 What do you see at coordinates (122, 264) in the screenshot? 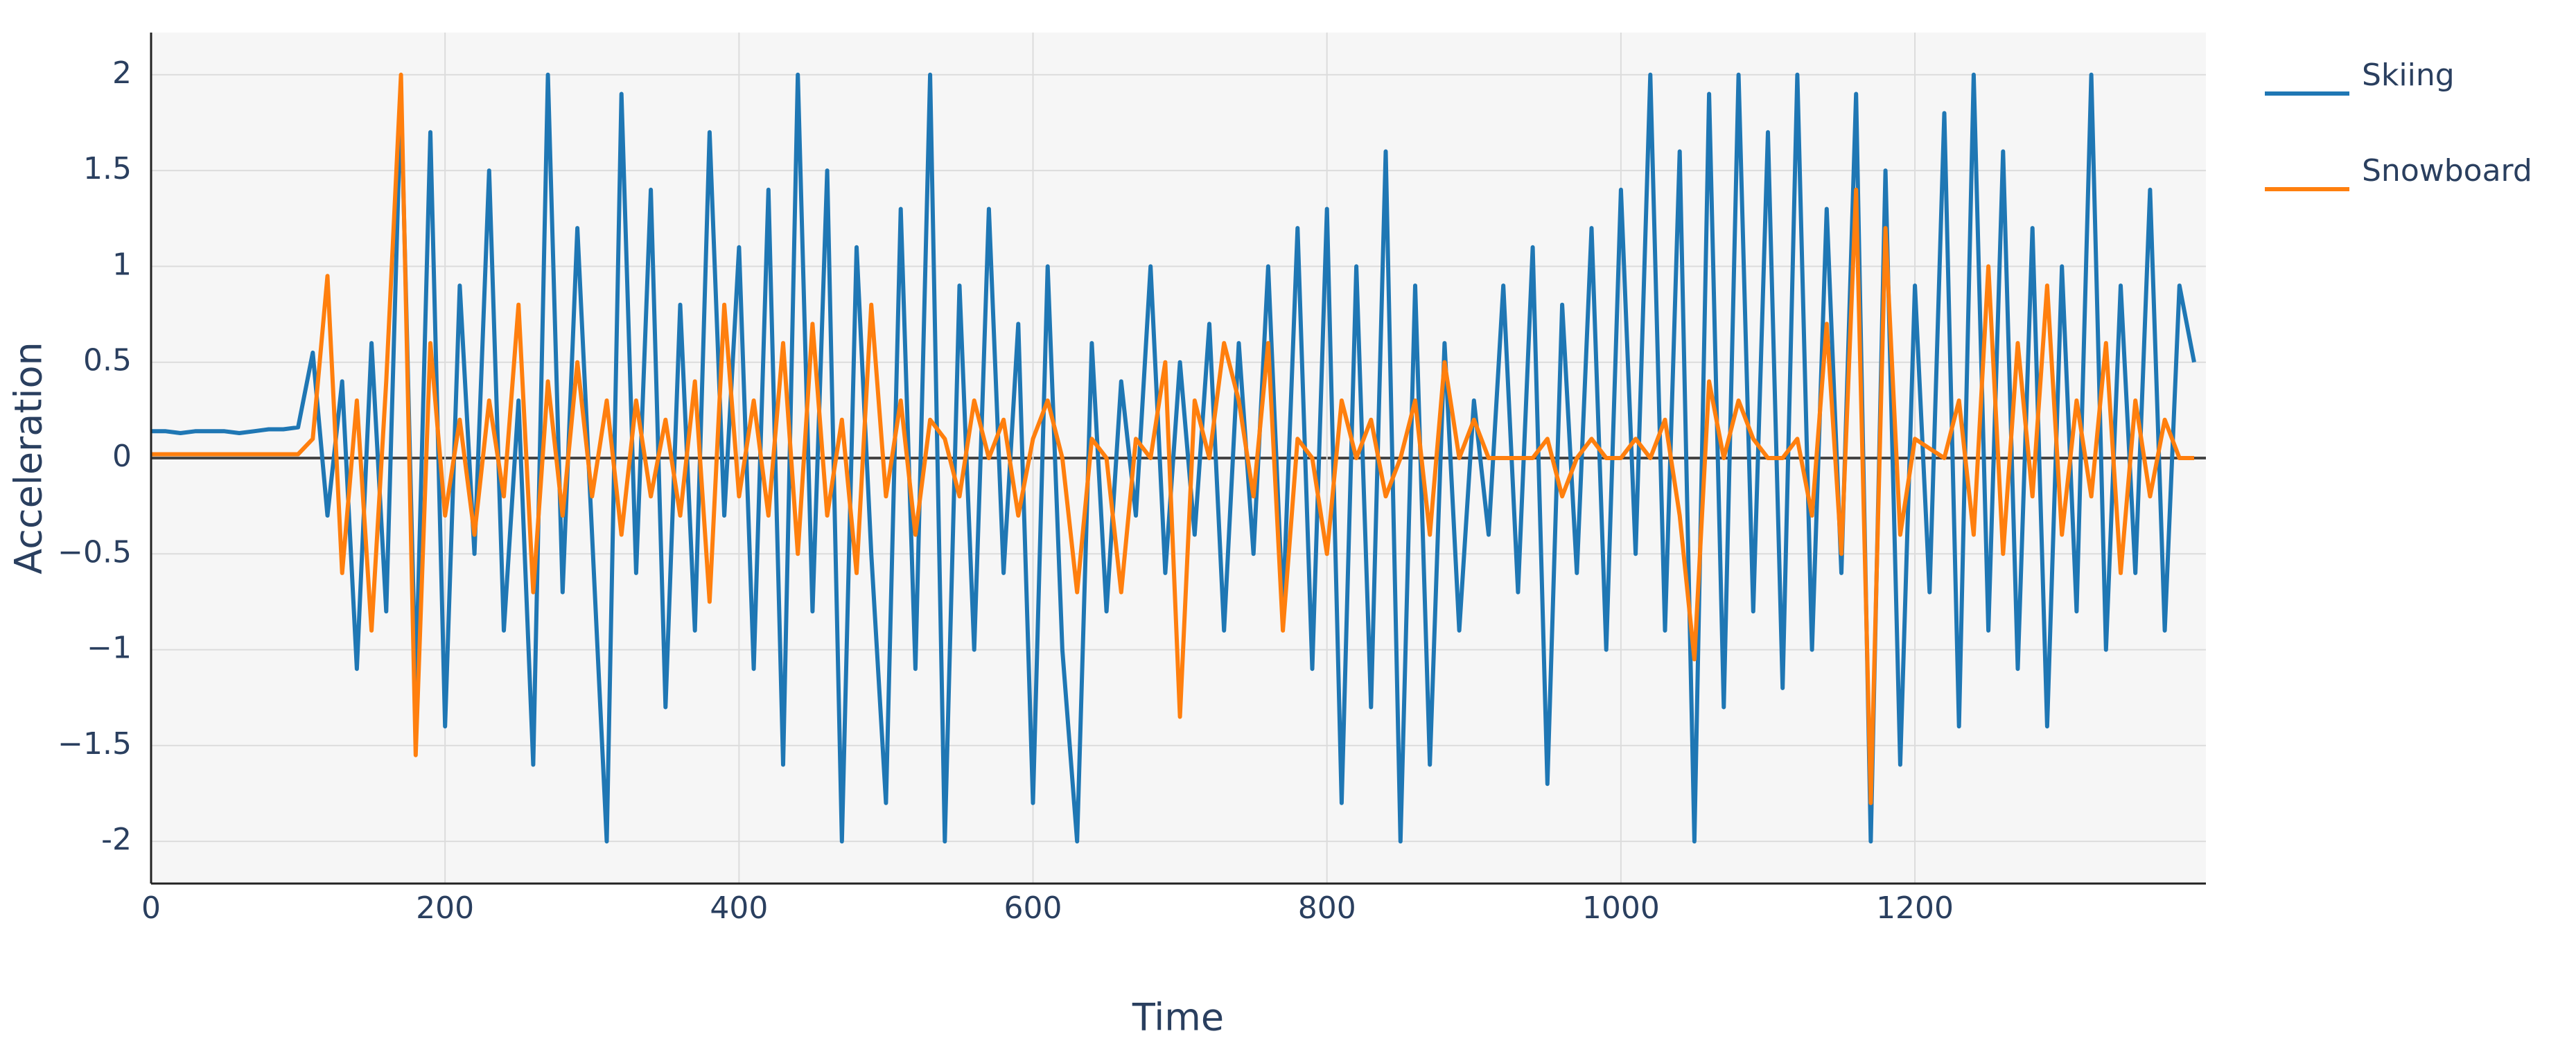
I see `y-tick-label: 1` at bounding box center [122, 264].